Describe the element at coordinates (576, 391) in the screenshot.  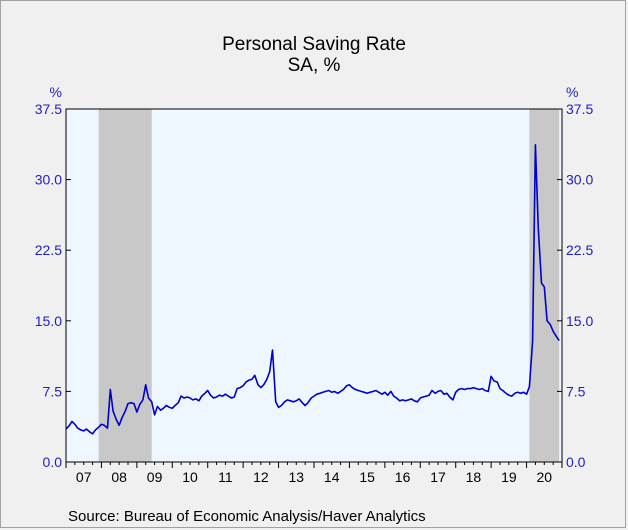
I see `y-tick-label-right: 7.5` at that location.